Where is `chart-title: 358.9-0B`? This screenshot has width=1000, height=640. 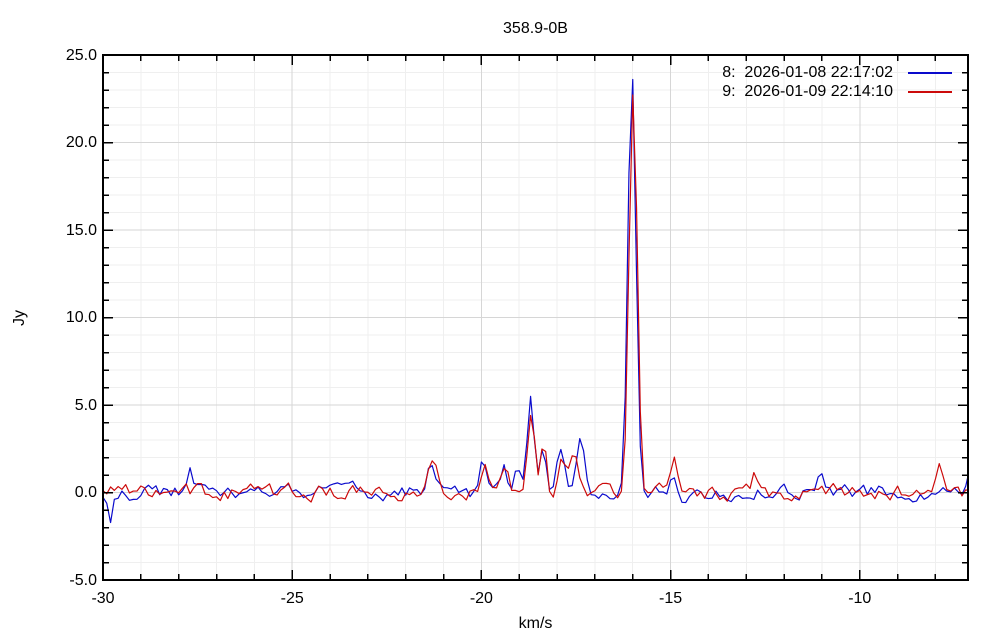
chart-title: 358.9-0B is located at coordinates (535, 28).